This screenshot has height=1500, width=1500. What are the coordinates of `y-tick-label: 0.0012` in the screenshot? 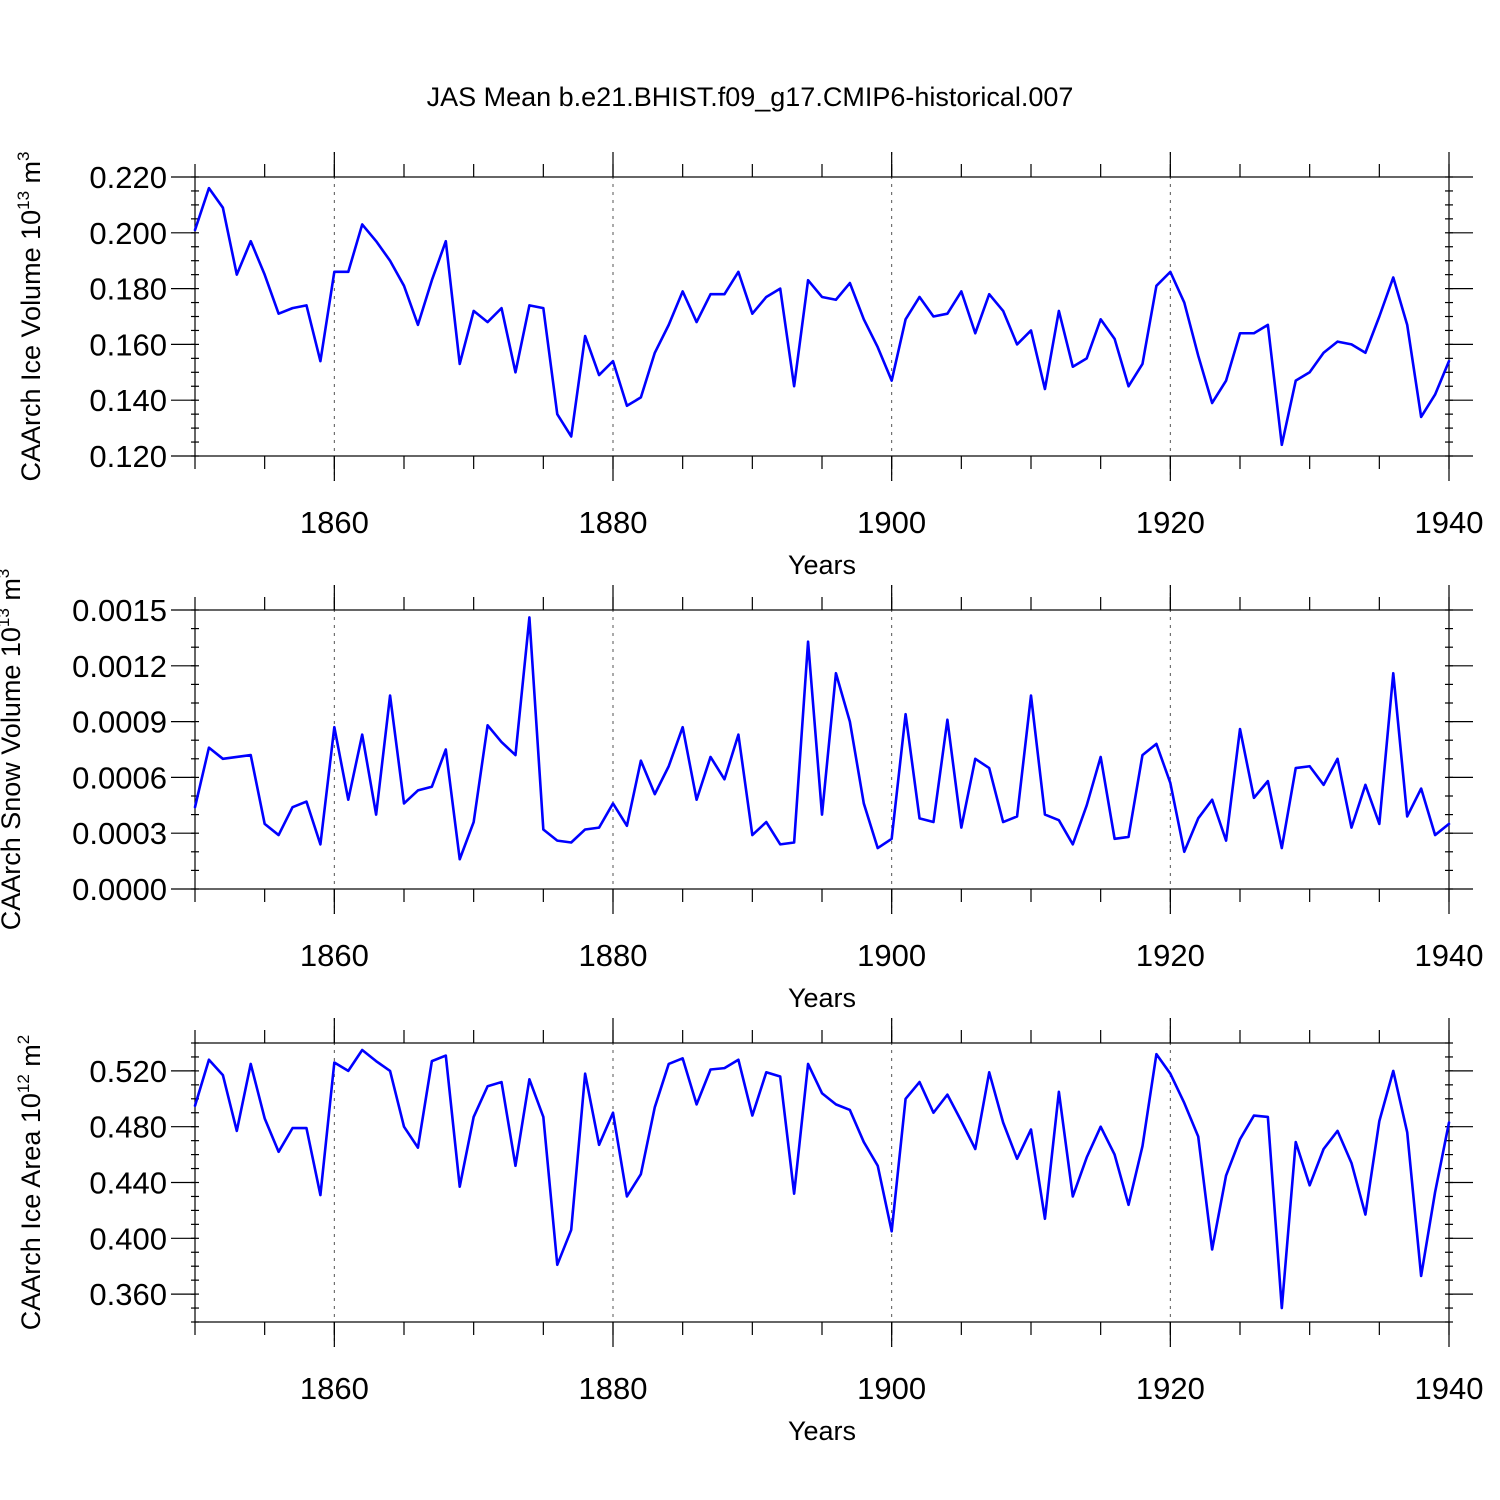 It's located at (119, 666).